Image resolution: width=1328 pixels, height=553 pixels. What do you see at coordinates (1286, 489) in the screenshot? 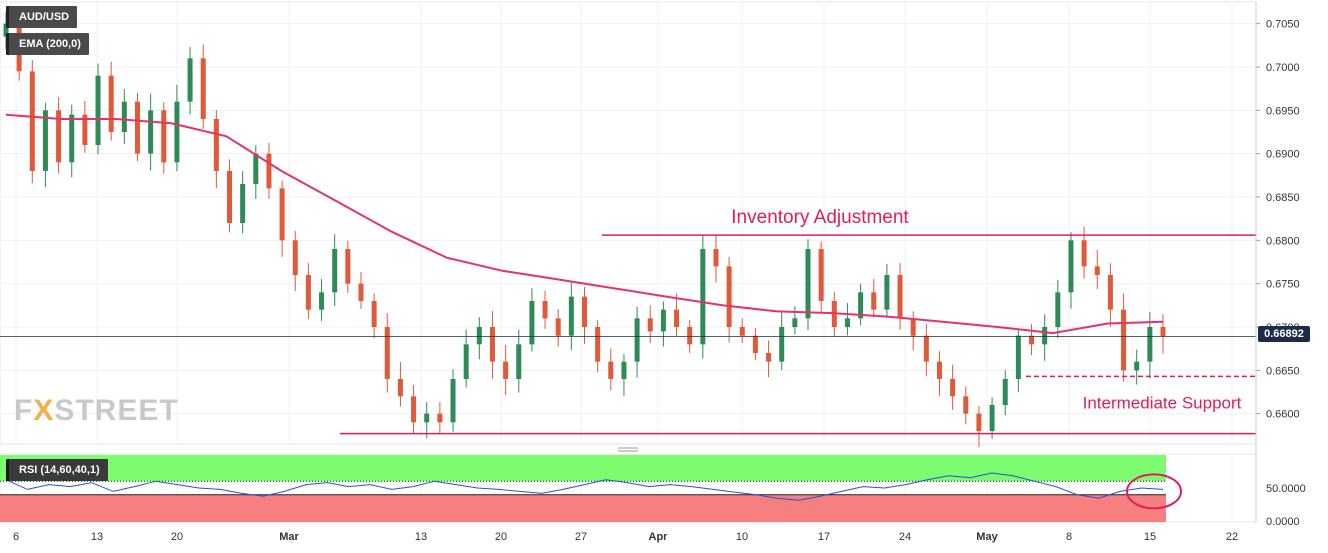
I see `rsi-tick-label: 50.0000` at bounding box center [1286, 489].